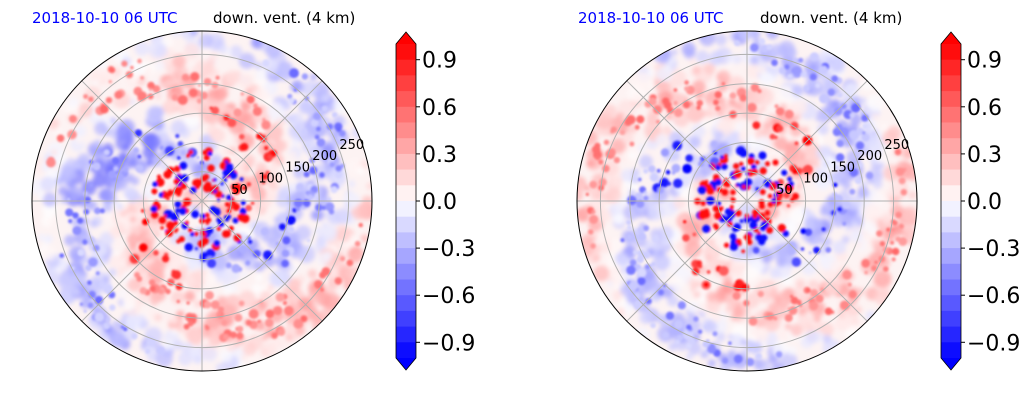 Image resolution: width=1036 pixels, height=401 pixels. I want to click on colorbar-tick-label: −0.3, so click(993, 249).